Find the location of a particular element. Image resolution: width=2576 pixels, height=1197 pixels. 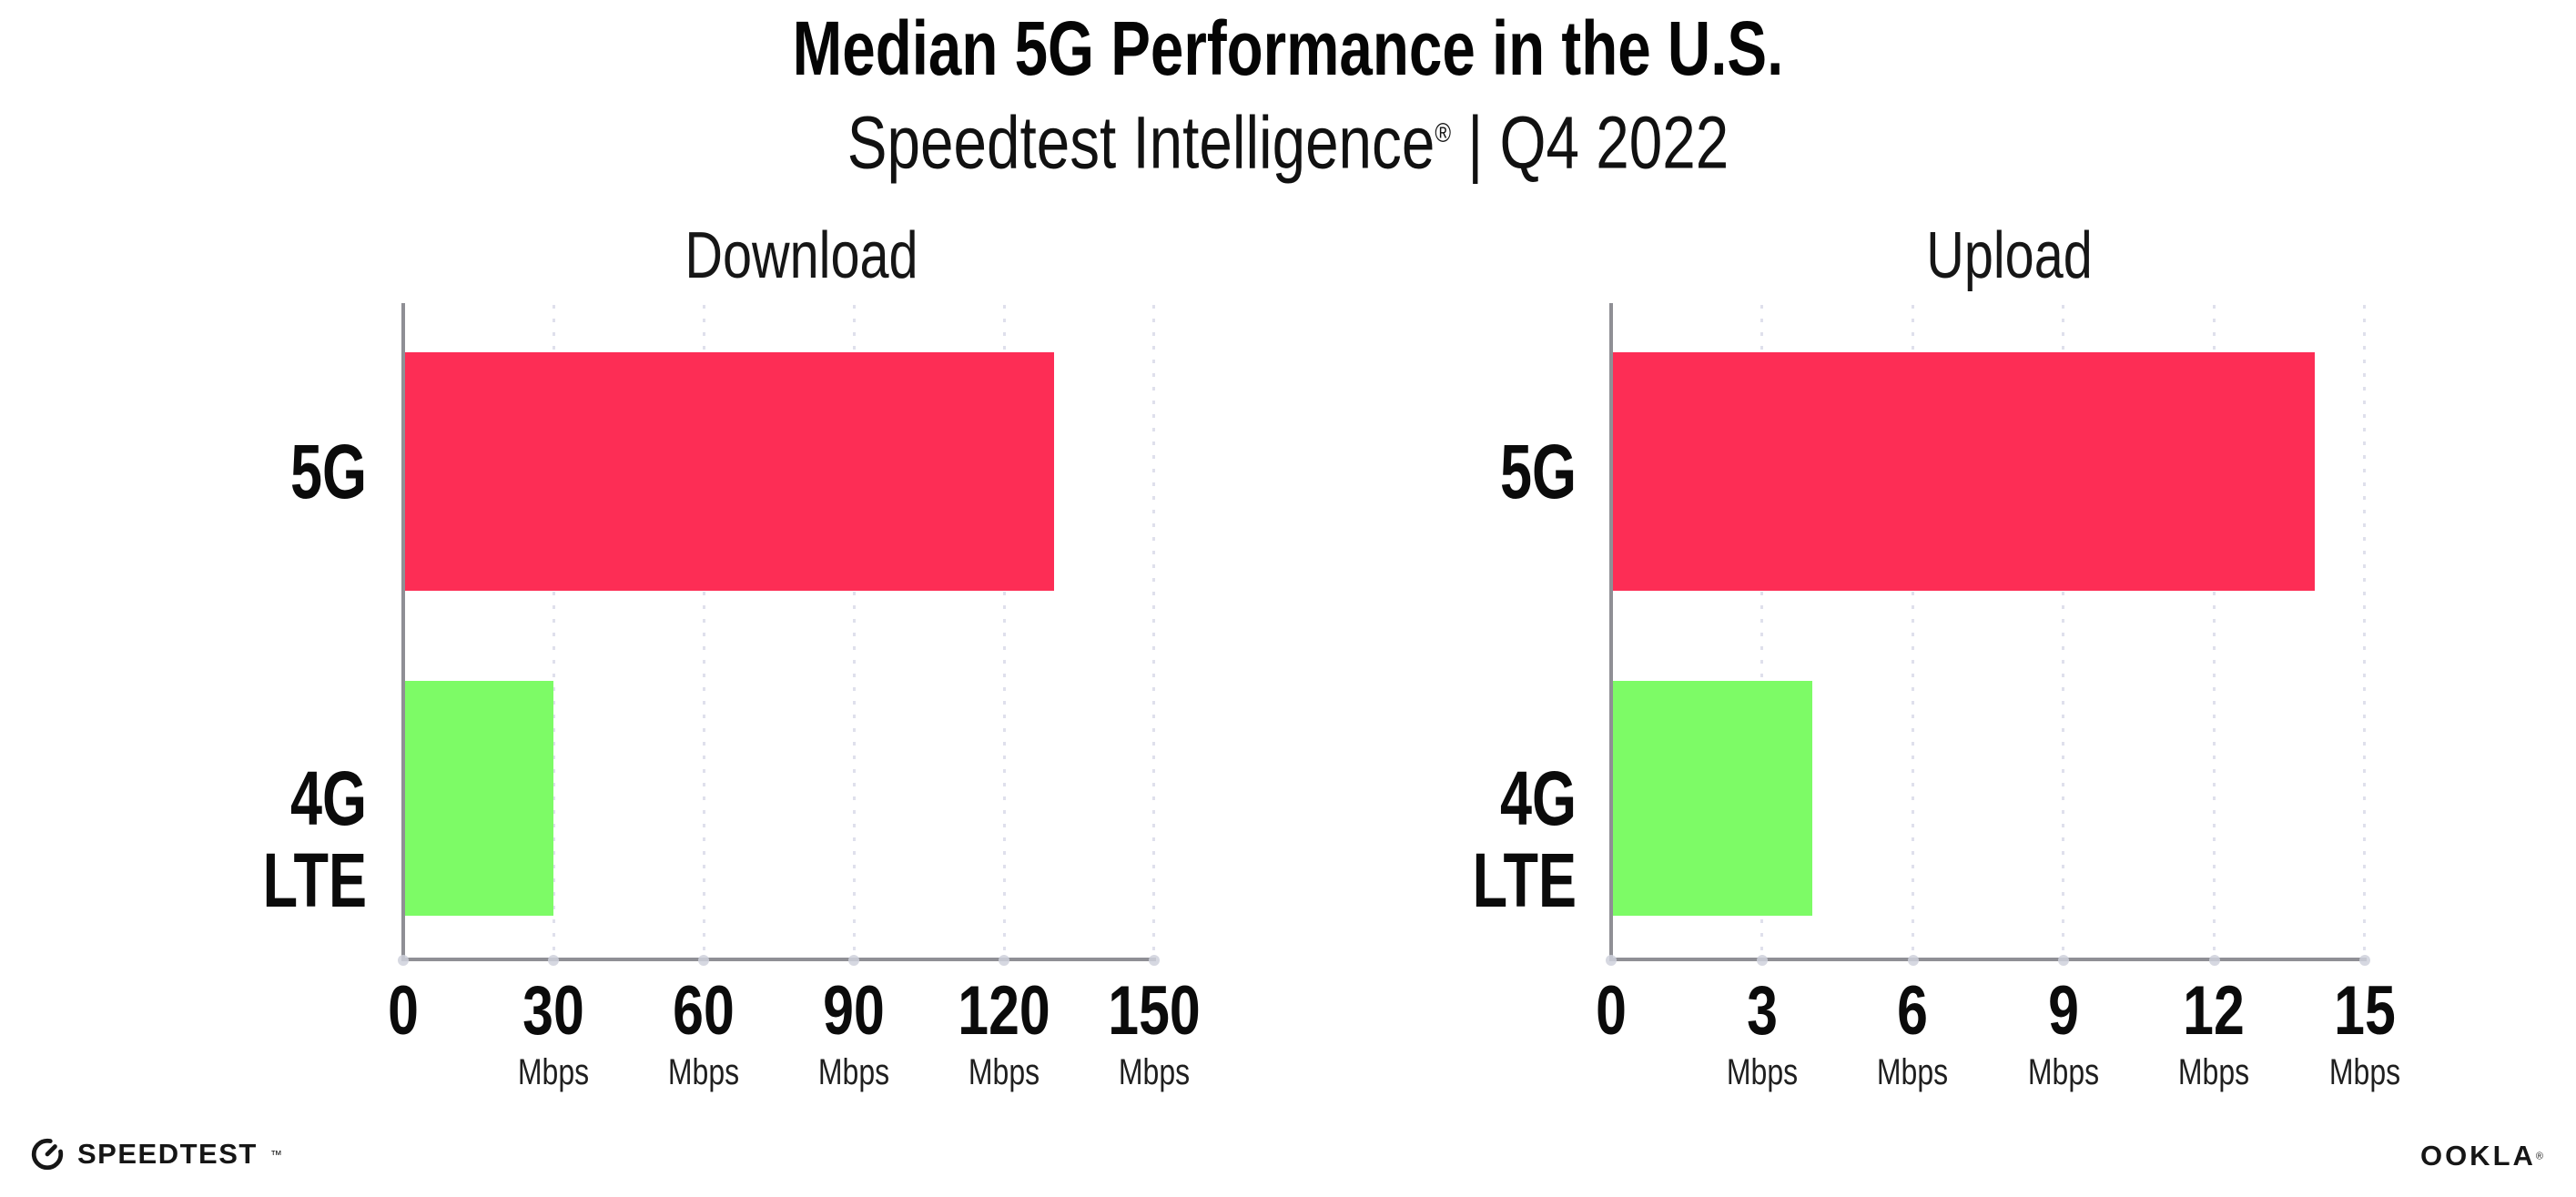

download-x-tick-0: 0 is located at coordinates (403, 1014).